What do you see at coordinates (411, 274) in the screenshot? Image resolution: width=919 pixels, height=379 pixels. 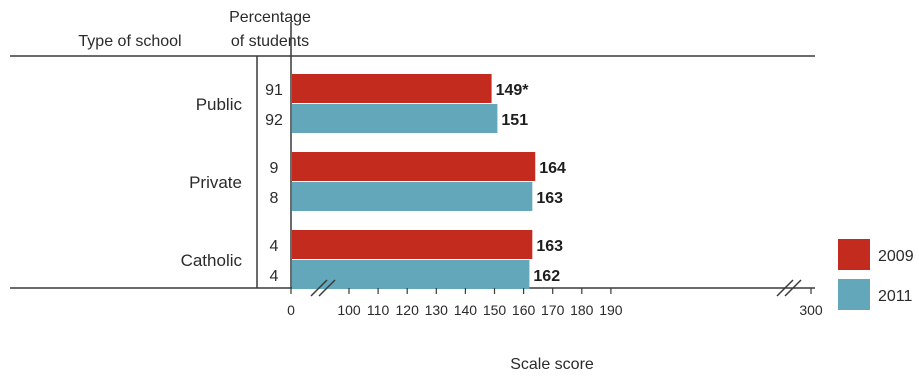 I see `bar-catholic-2011` at bounding box center [411, 274].